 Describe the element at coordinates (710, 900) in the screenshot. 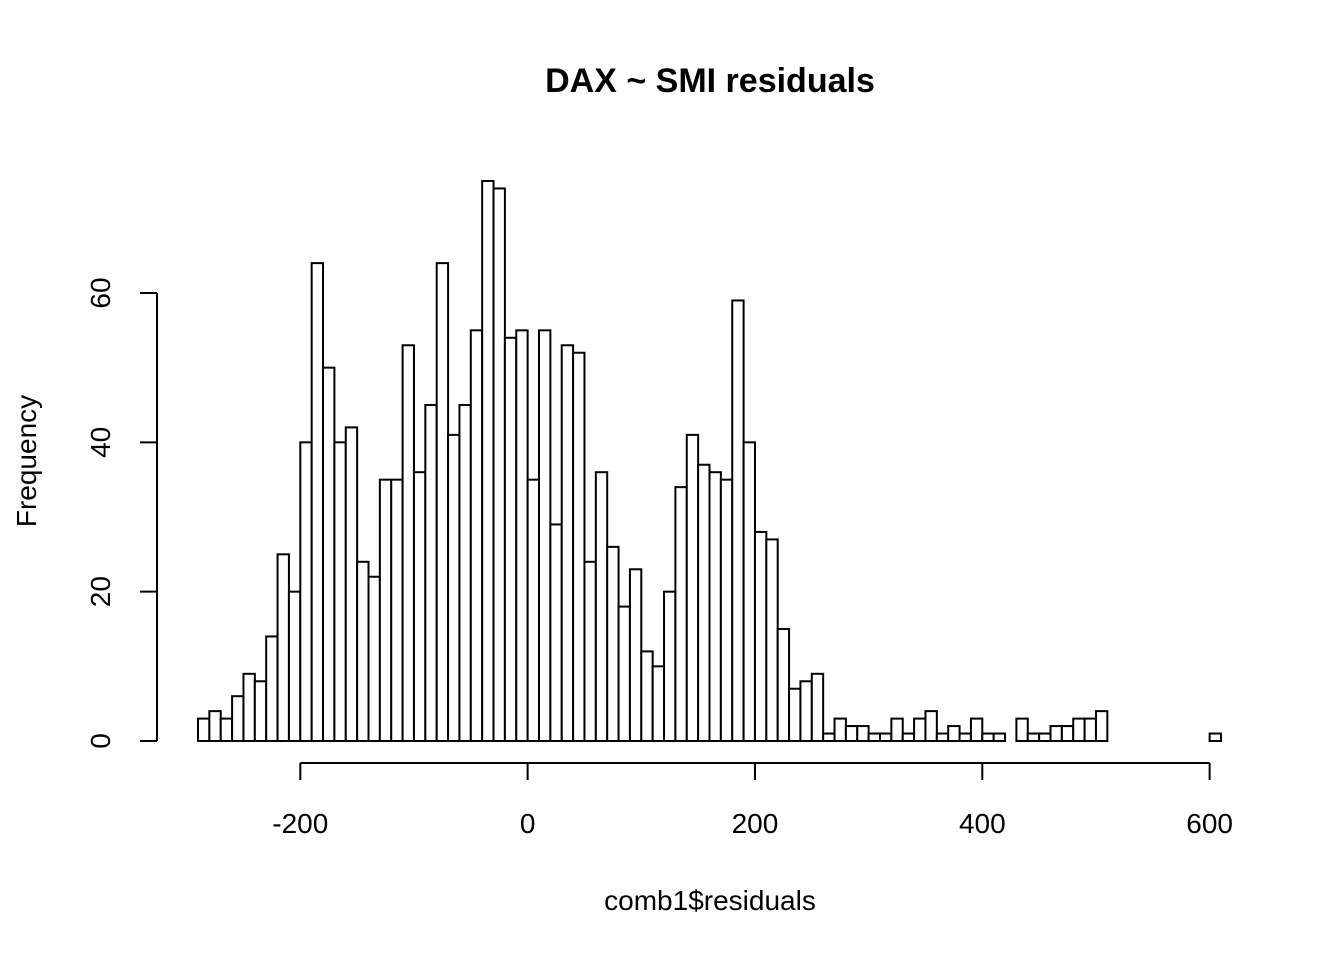

I see `x-axis-label: comb1$residuals` at that location.